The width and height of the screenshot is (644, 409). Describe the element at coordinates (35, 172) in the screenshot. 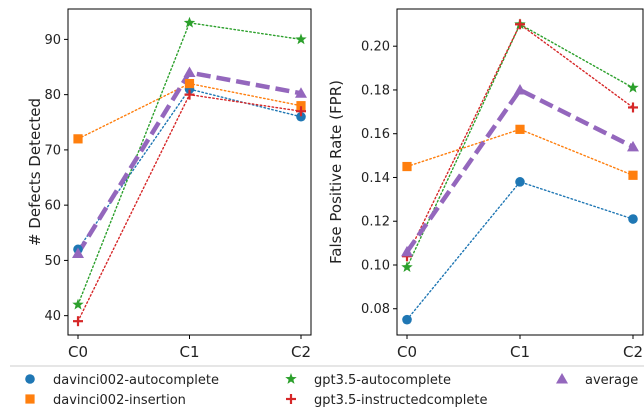

I see `y-axis-title: # Defects Detected` at that location.